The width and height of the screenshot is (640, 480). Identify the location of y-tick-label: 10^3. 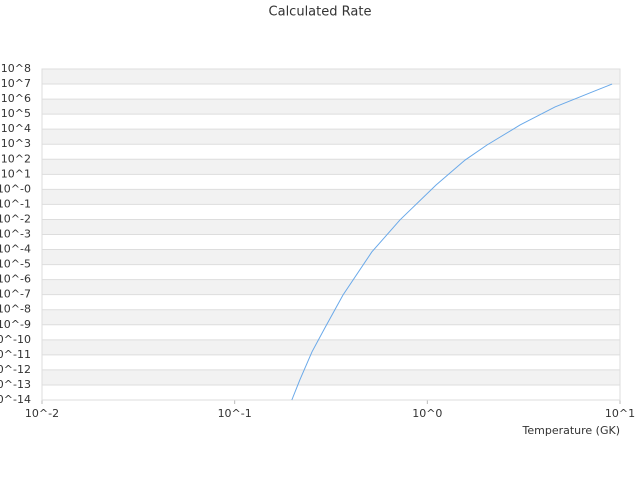
(16, 143).